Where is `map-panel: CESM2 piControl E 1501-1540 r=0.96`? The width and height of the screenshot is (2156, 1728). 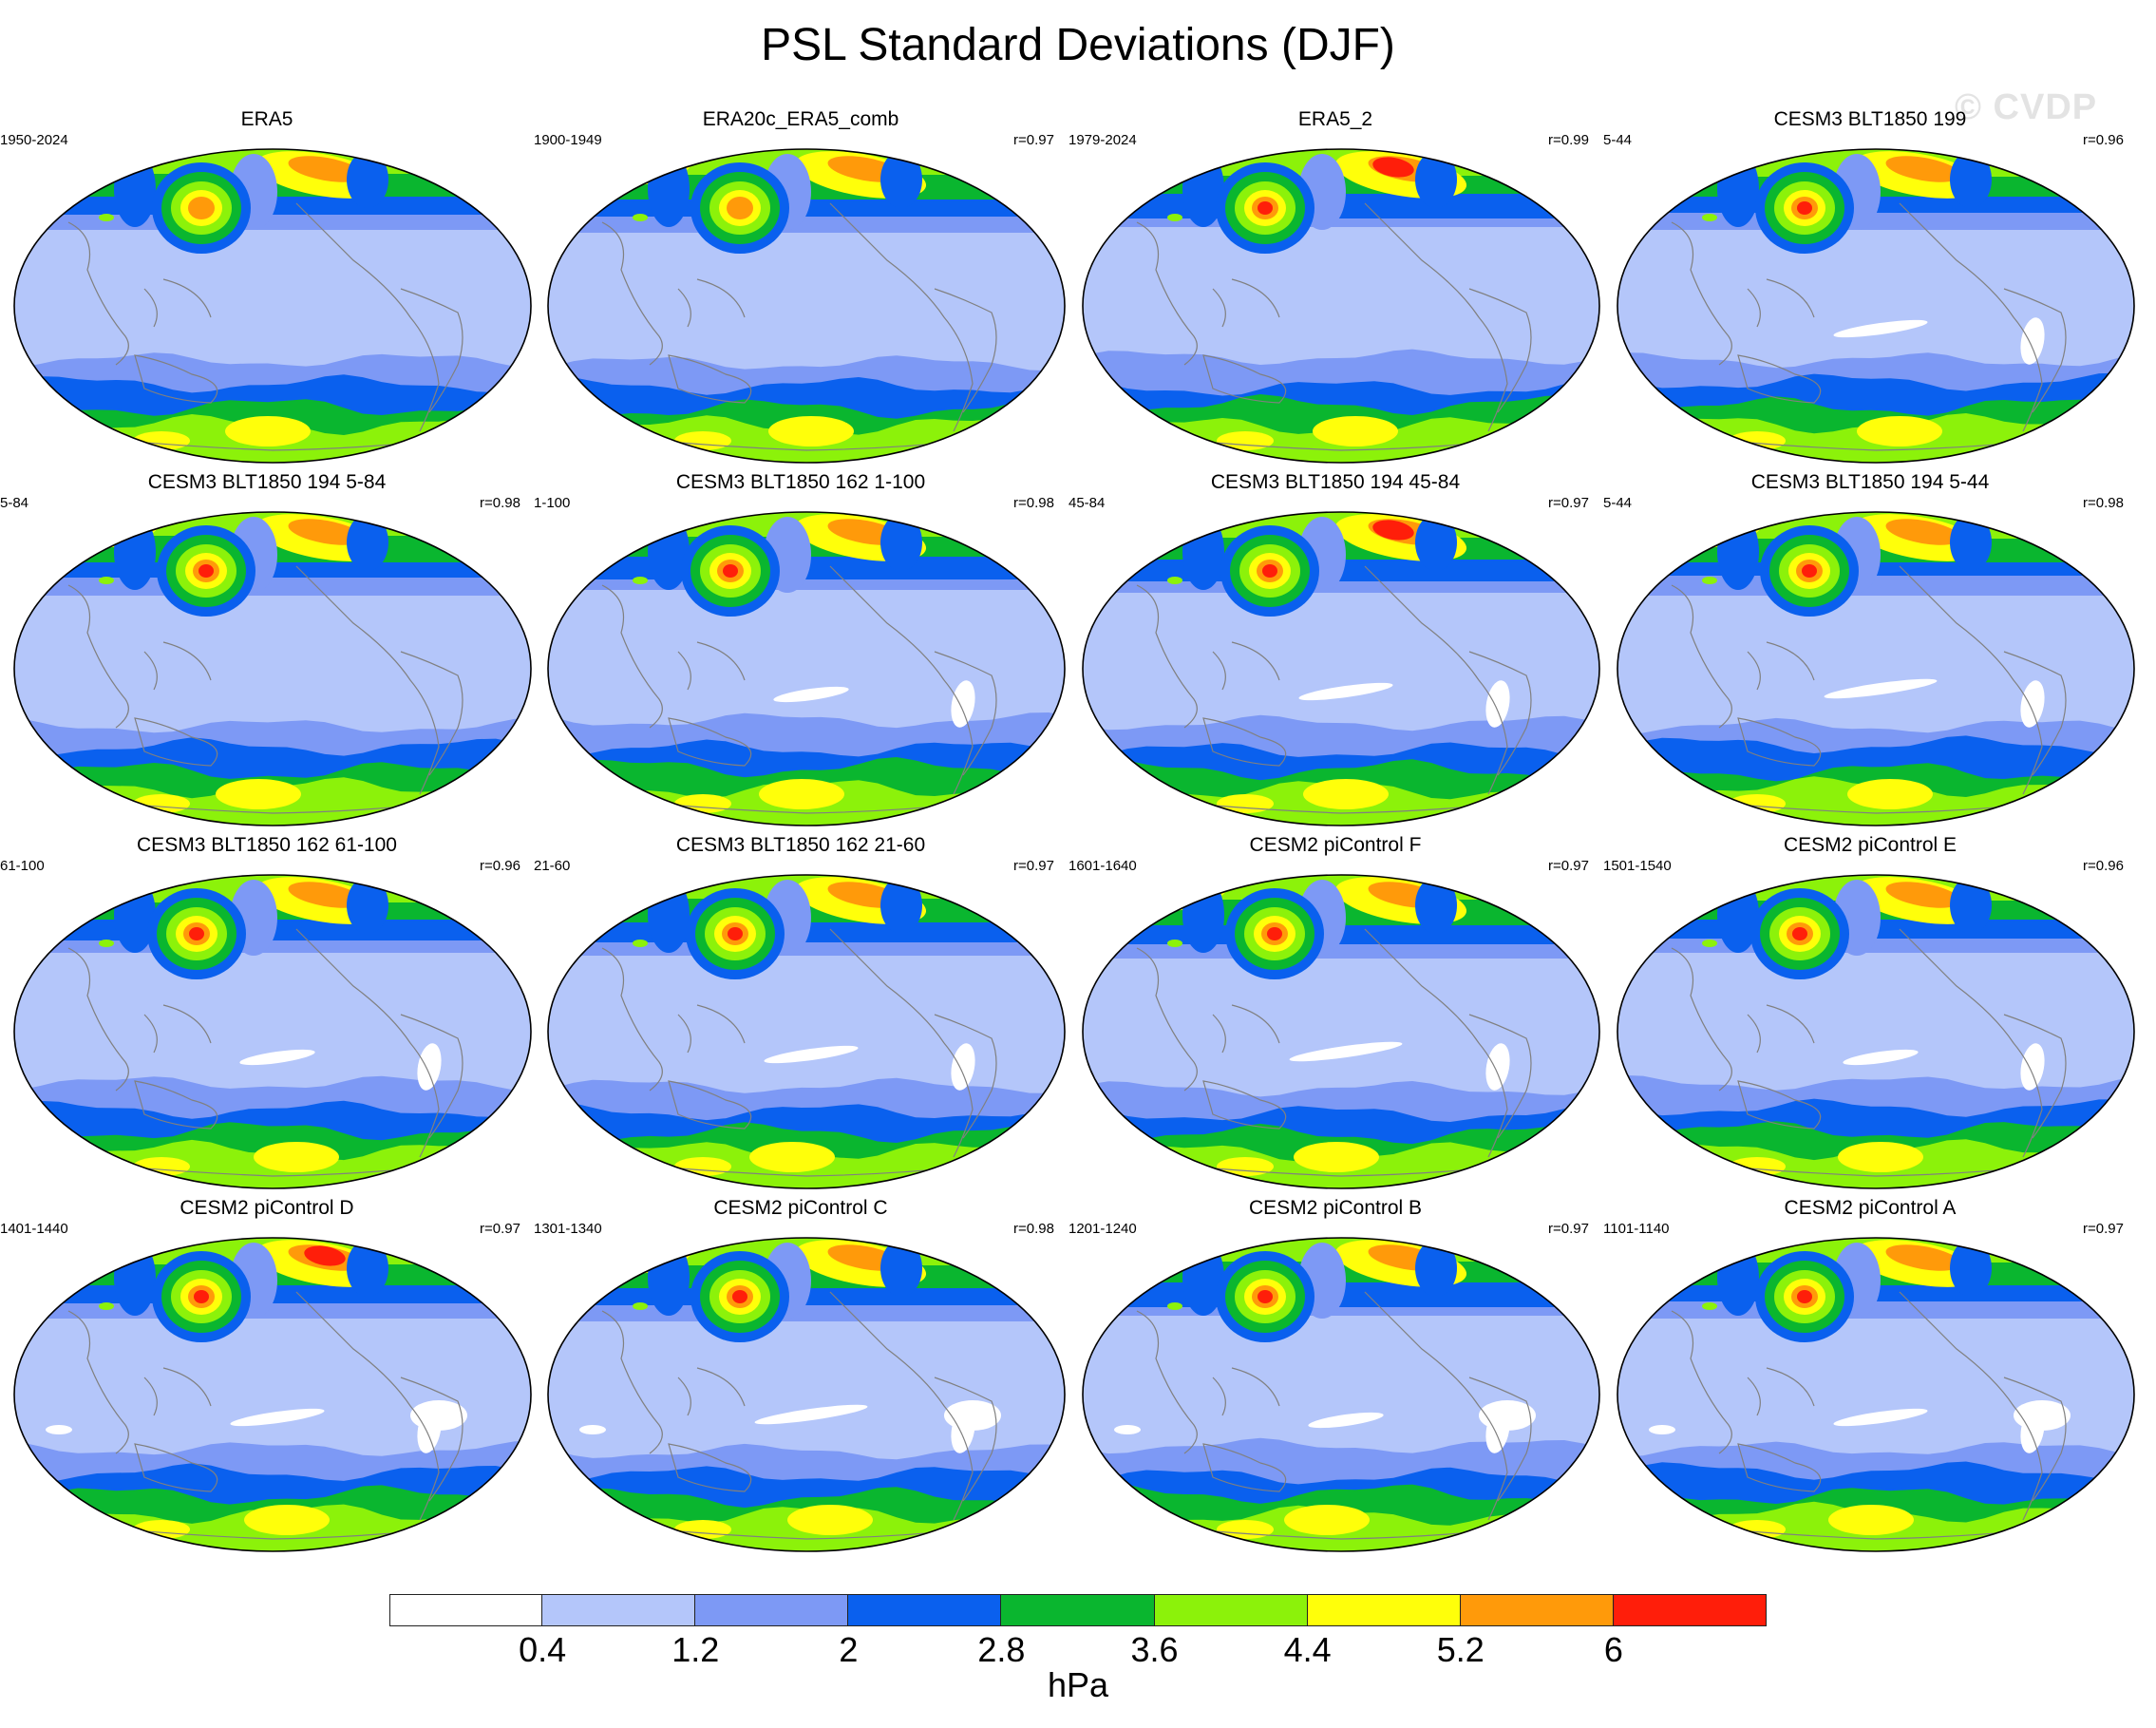
map-panel: CESM2 piControl E 1501-1540 r=0.96 is located at coordinates (1870, 1012).